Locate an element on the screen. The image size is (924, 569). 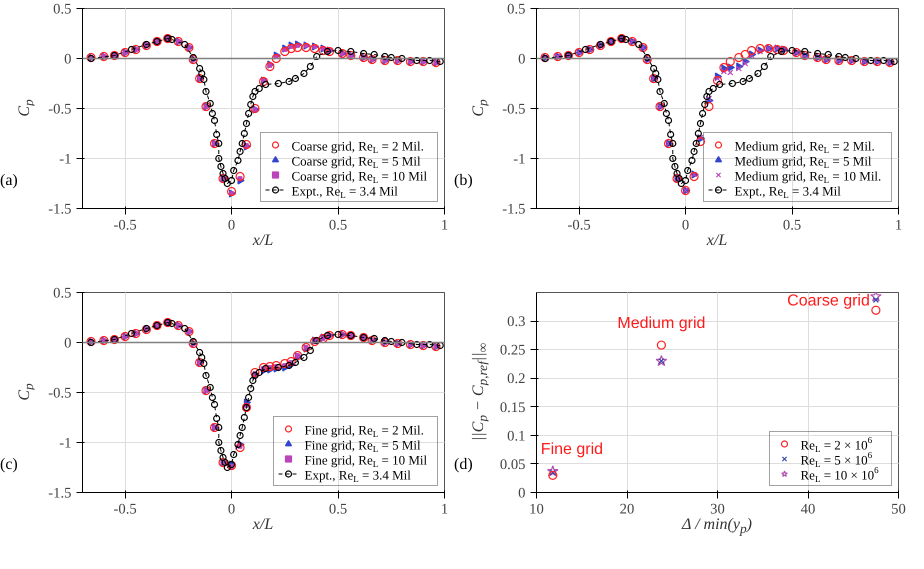
y-tick-label: 0.3 is located at coordinates (516, 322).